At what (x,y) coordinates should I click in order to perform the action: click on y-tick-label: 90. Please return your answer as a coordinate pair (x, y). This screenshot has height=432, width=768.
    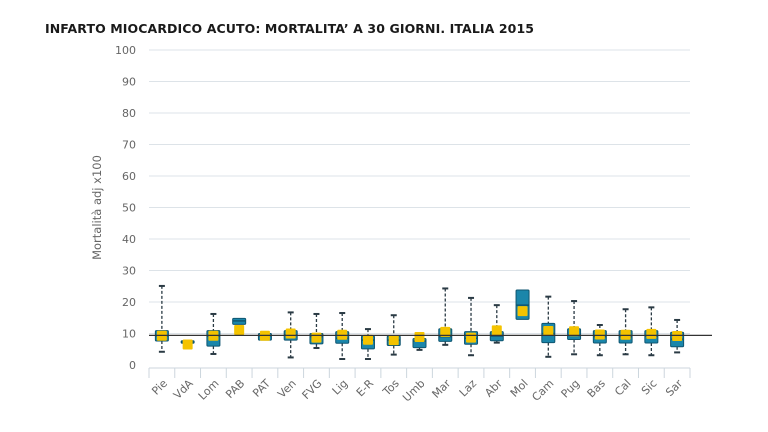
    Looking at the image, I should click on (129, 82).